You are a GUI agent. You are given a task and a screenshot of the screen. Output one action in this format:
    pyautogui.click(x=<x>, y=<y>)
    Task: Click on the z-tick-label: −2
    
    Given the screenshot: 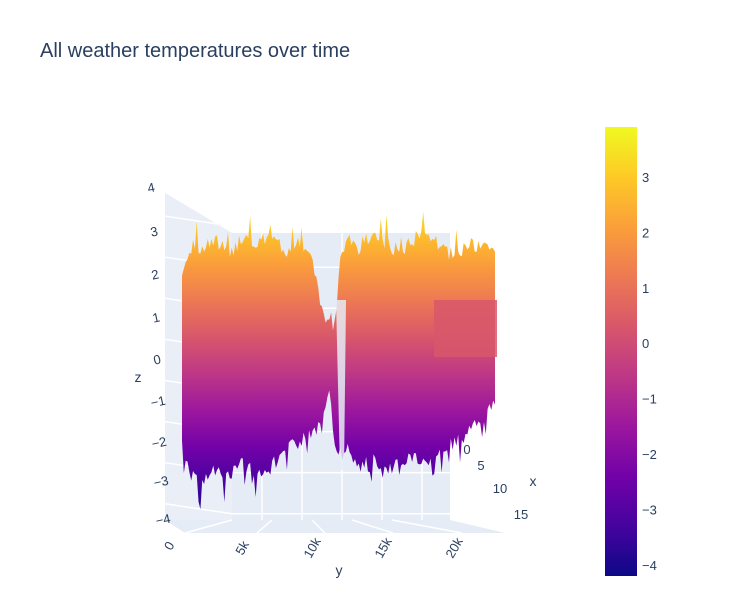 What is the action you would take?
    pyautogui.click(x=159, y=443)
    